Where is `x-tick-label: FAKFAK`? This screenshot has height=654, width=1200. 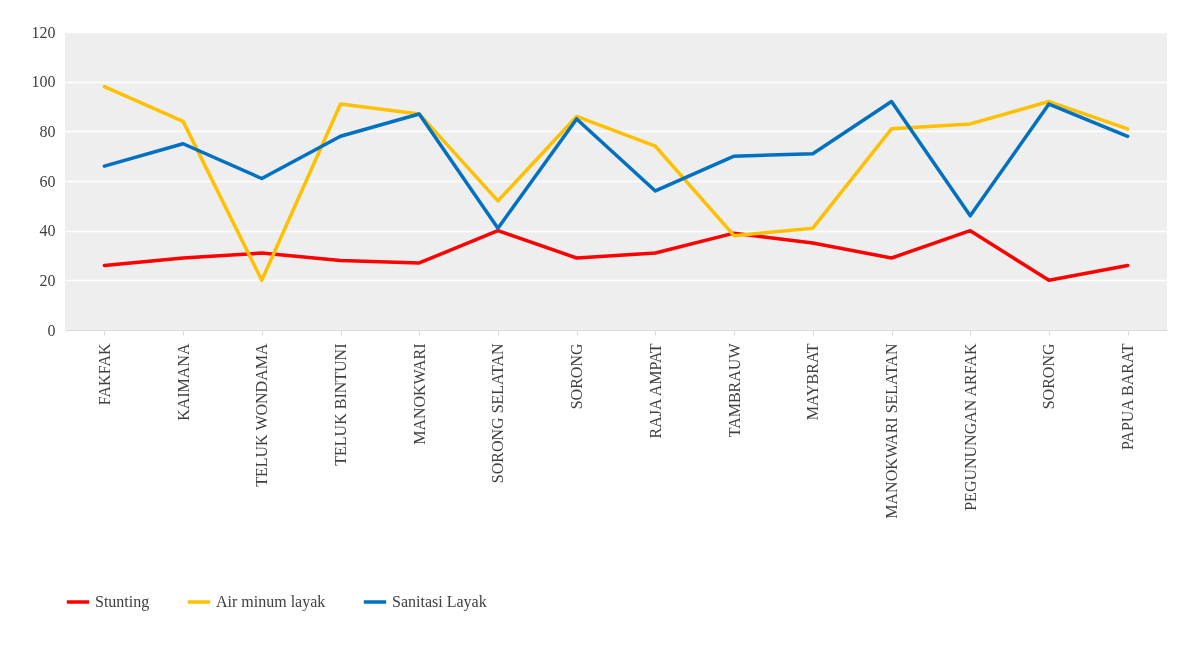
x-tick-label: FAKFAK is located at coordinates (104, 374).